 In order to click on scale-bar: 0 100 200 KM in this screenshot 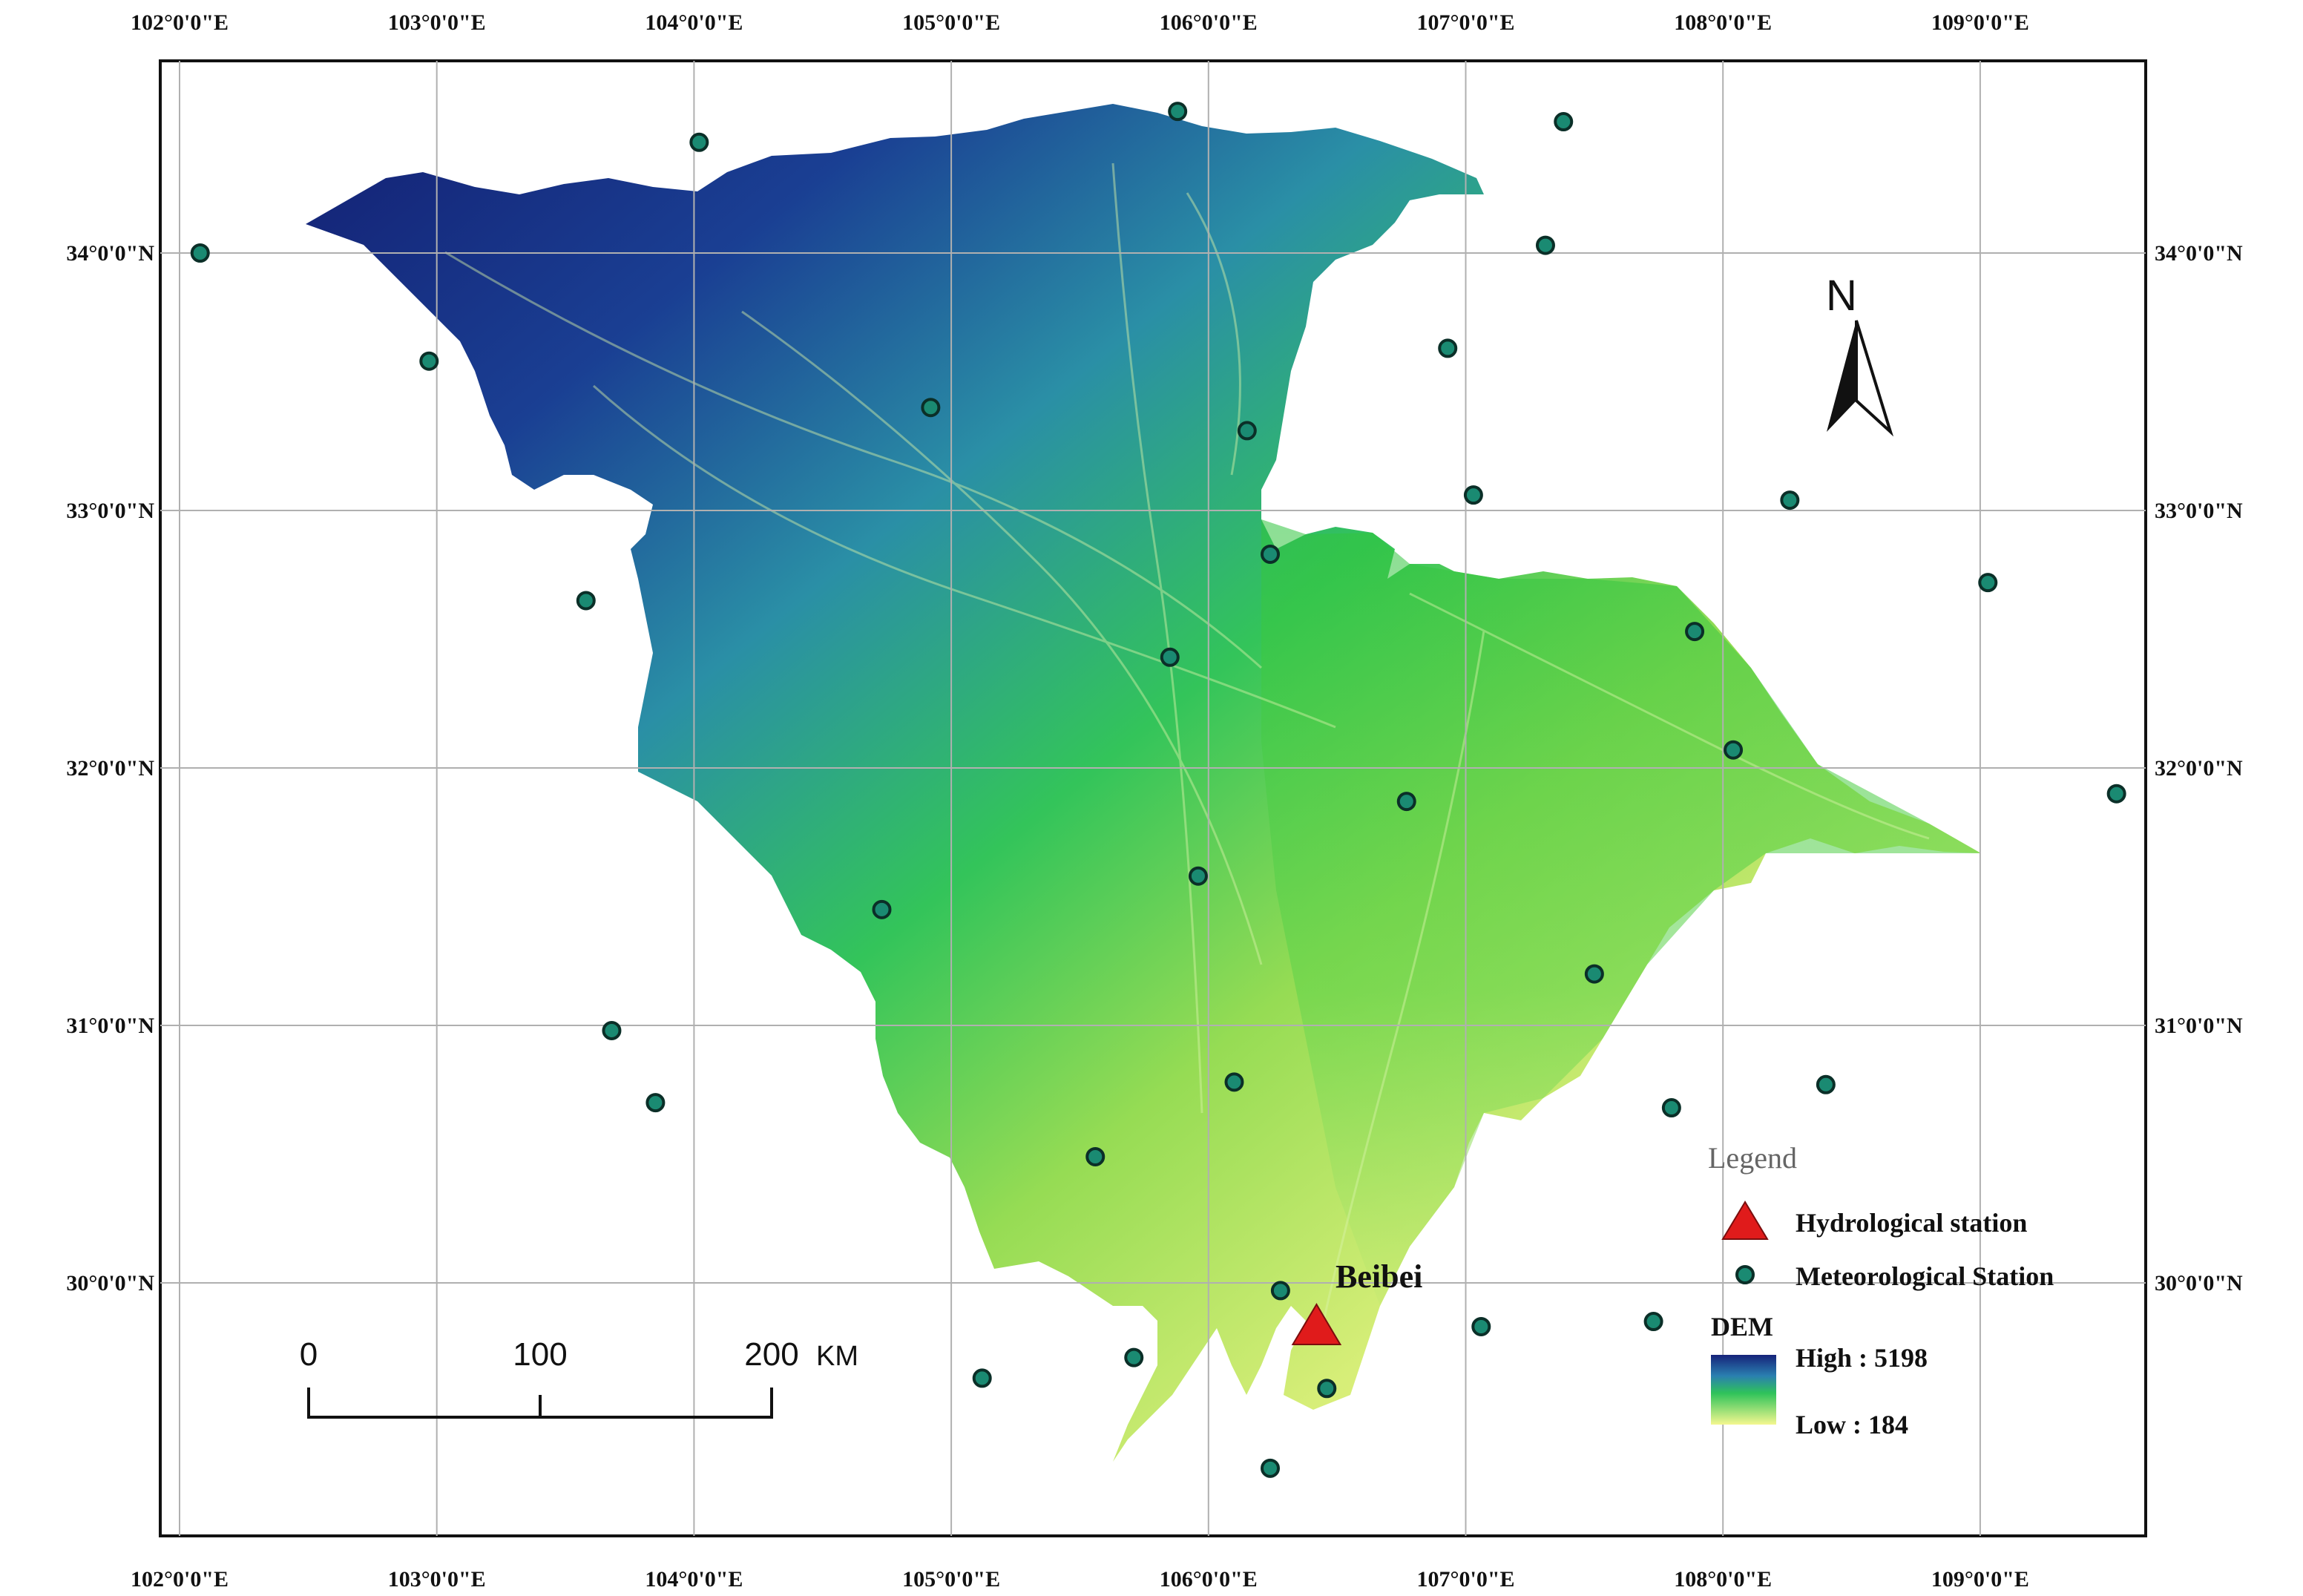, I will do `click(579, 1377)`.